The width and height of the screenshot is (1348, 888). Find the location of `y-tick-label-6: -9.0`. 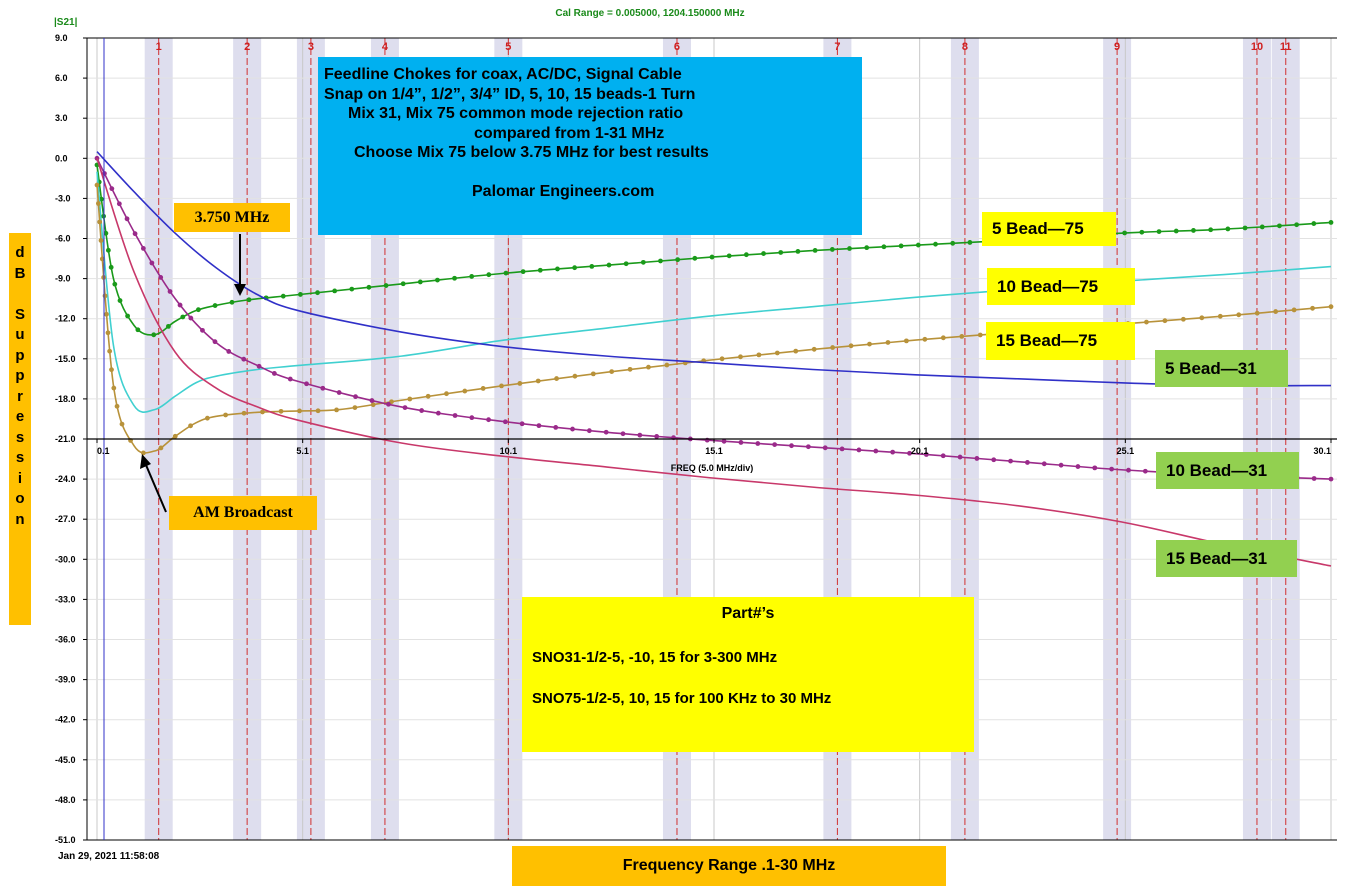

y-tick-label-6: -9.0 is located at coordinates (63, 279).